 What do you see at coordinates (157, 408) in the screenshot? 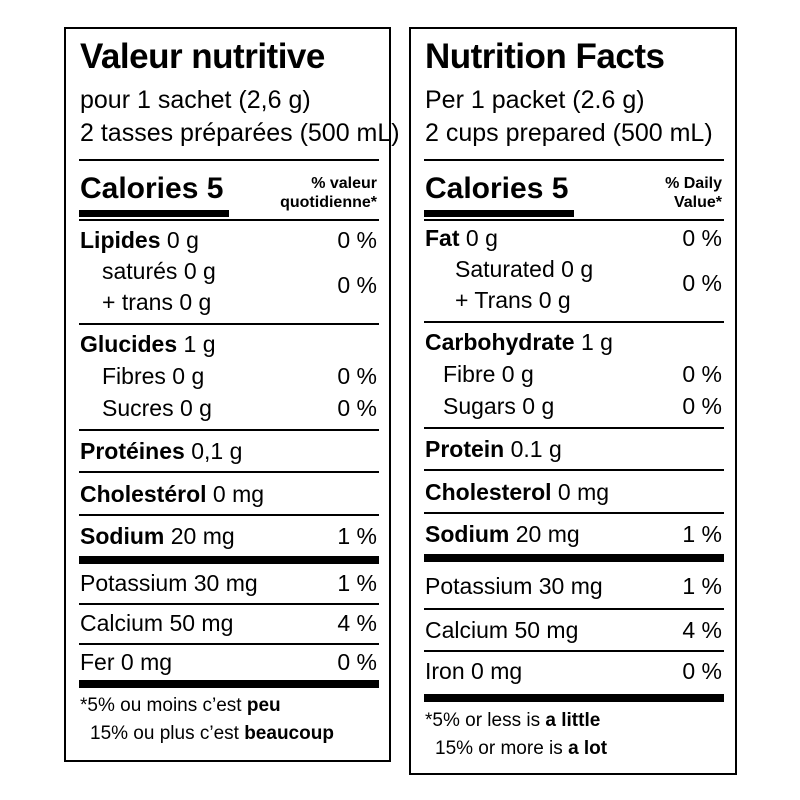
I see `sugars-row: Sucres 0 g` at bounding box center [157, 408].